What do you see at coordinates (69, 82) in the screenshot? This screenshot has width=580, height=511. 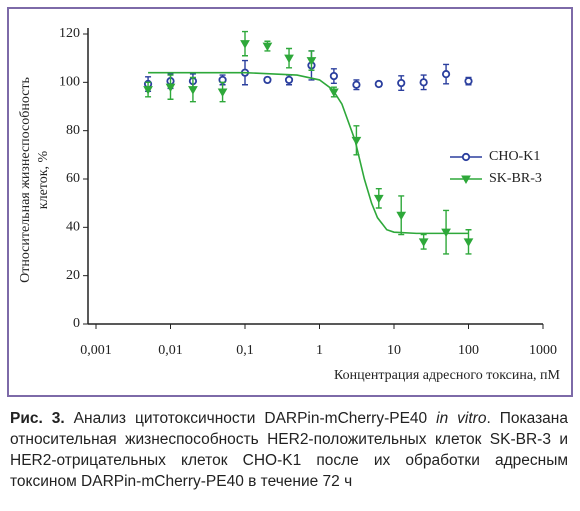 I see `y-tick-label: 100` at bounding box center [69, 82].